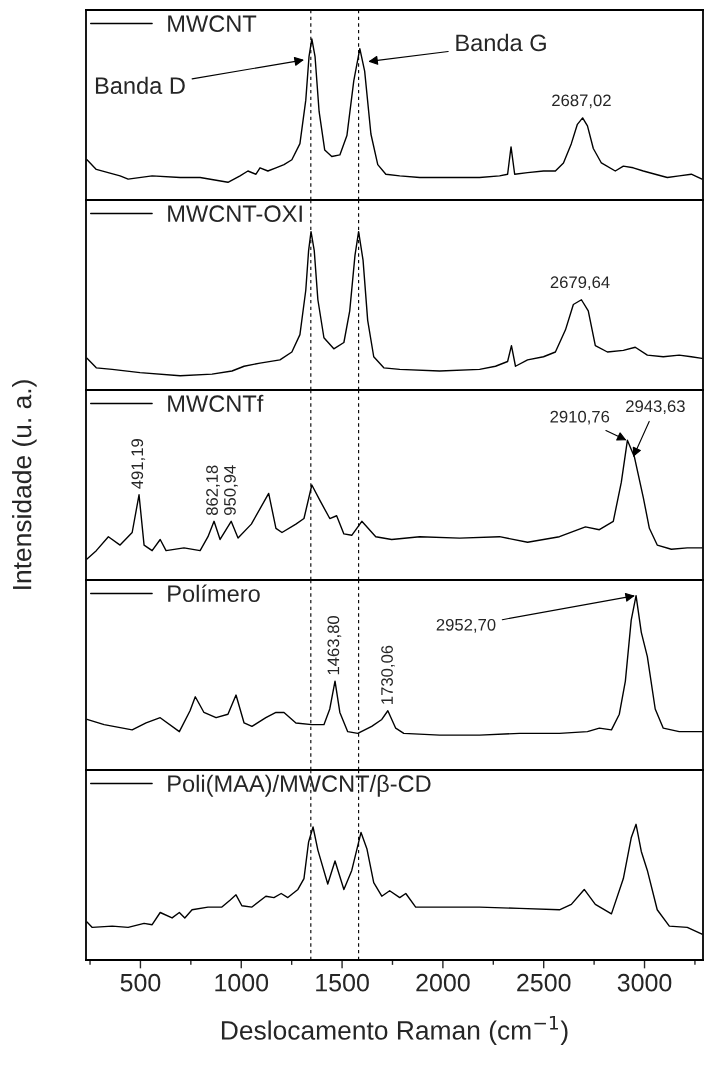 The height and width of the screenshot is (1072, 705). Describe the element at coordinates (242, 982) in the screenshot. I see `x-tick-label: 1000` at that location.